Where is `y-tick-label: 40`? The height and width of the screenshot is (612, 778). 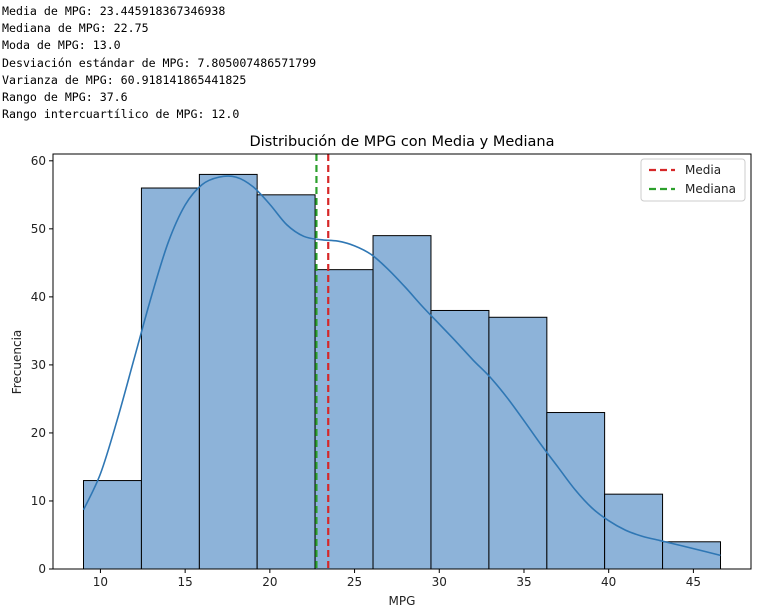
y-tick-label: 40 is located at coordinates (38, 297).